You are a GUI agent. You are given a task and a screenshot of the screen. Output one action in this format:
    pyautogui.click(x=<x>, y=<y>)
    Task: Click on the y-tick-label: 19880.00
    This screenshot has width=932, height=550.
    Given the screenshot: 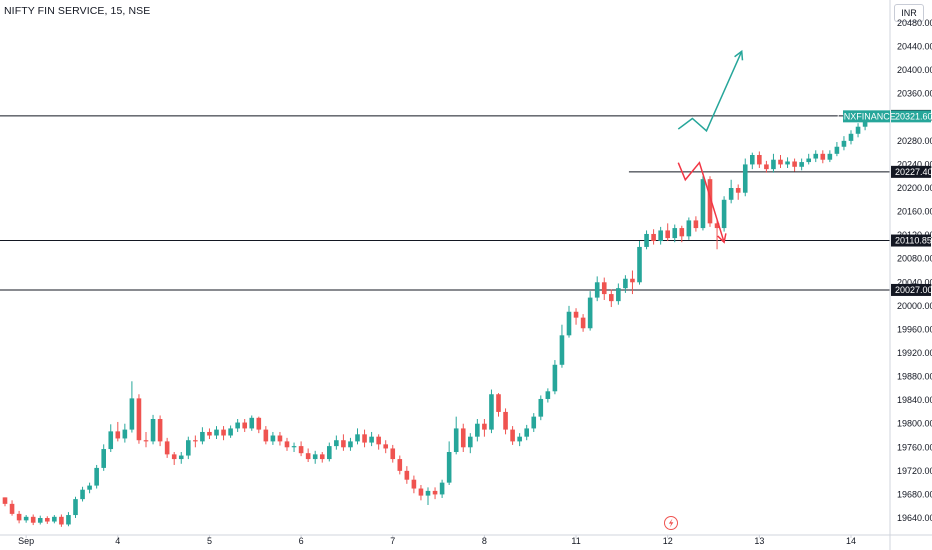 What is the action you would take?
    pyautogui.click(x=914, y=377)
    